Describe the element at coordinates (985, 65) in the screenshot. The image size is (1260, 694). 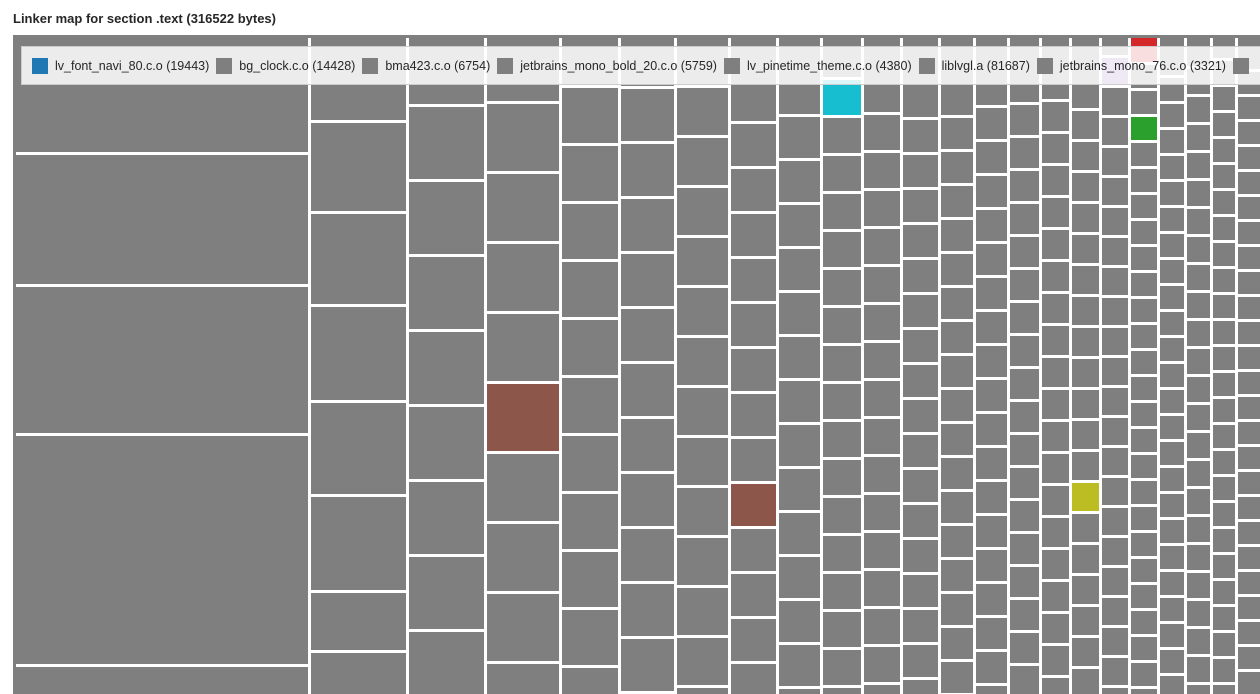
I see `legend-label: liblvgl.a (81687)` at that location.